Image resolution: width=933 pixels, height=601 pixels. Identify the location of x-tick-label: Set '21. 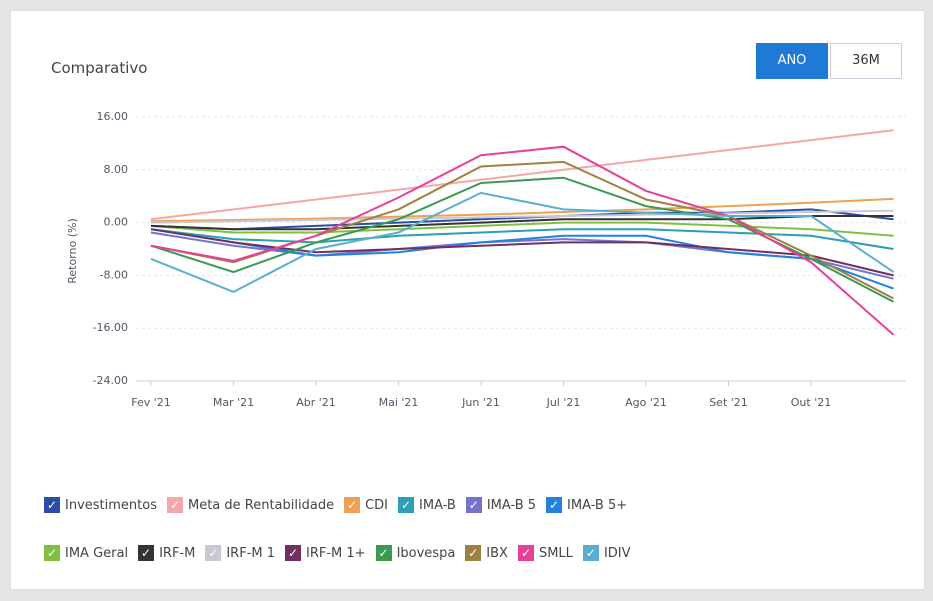
(728, 402).